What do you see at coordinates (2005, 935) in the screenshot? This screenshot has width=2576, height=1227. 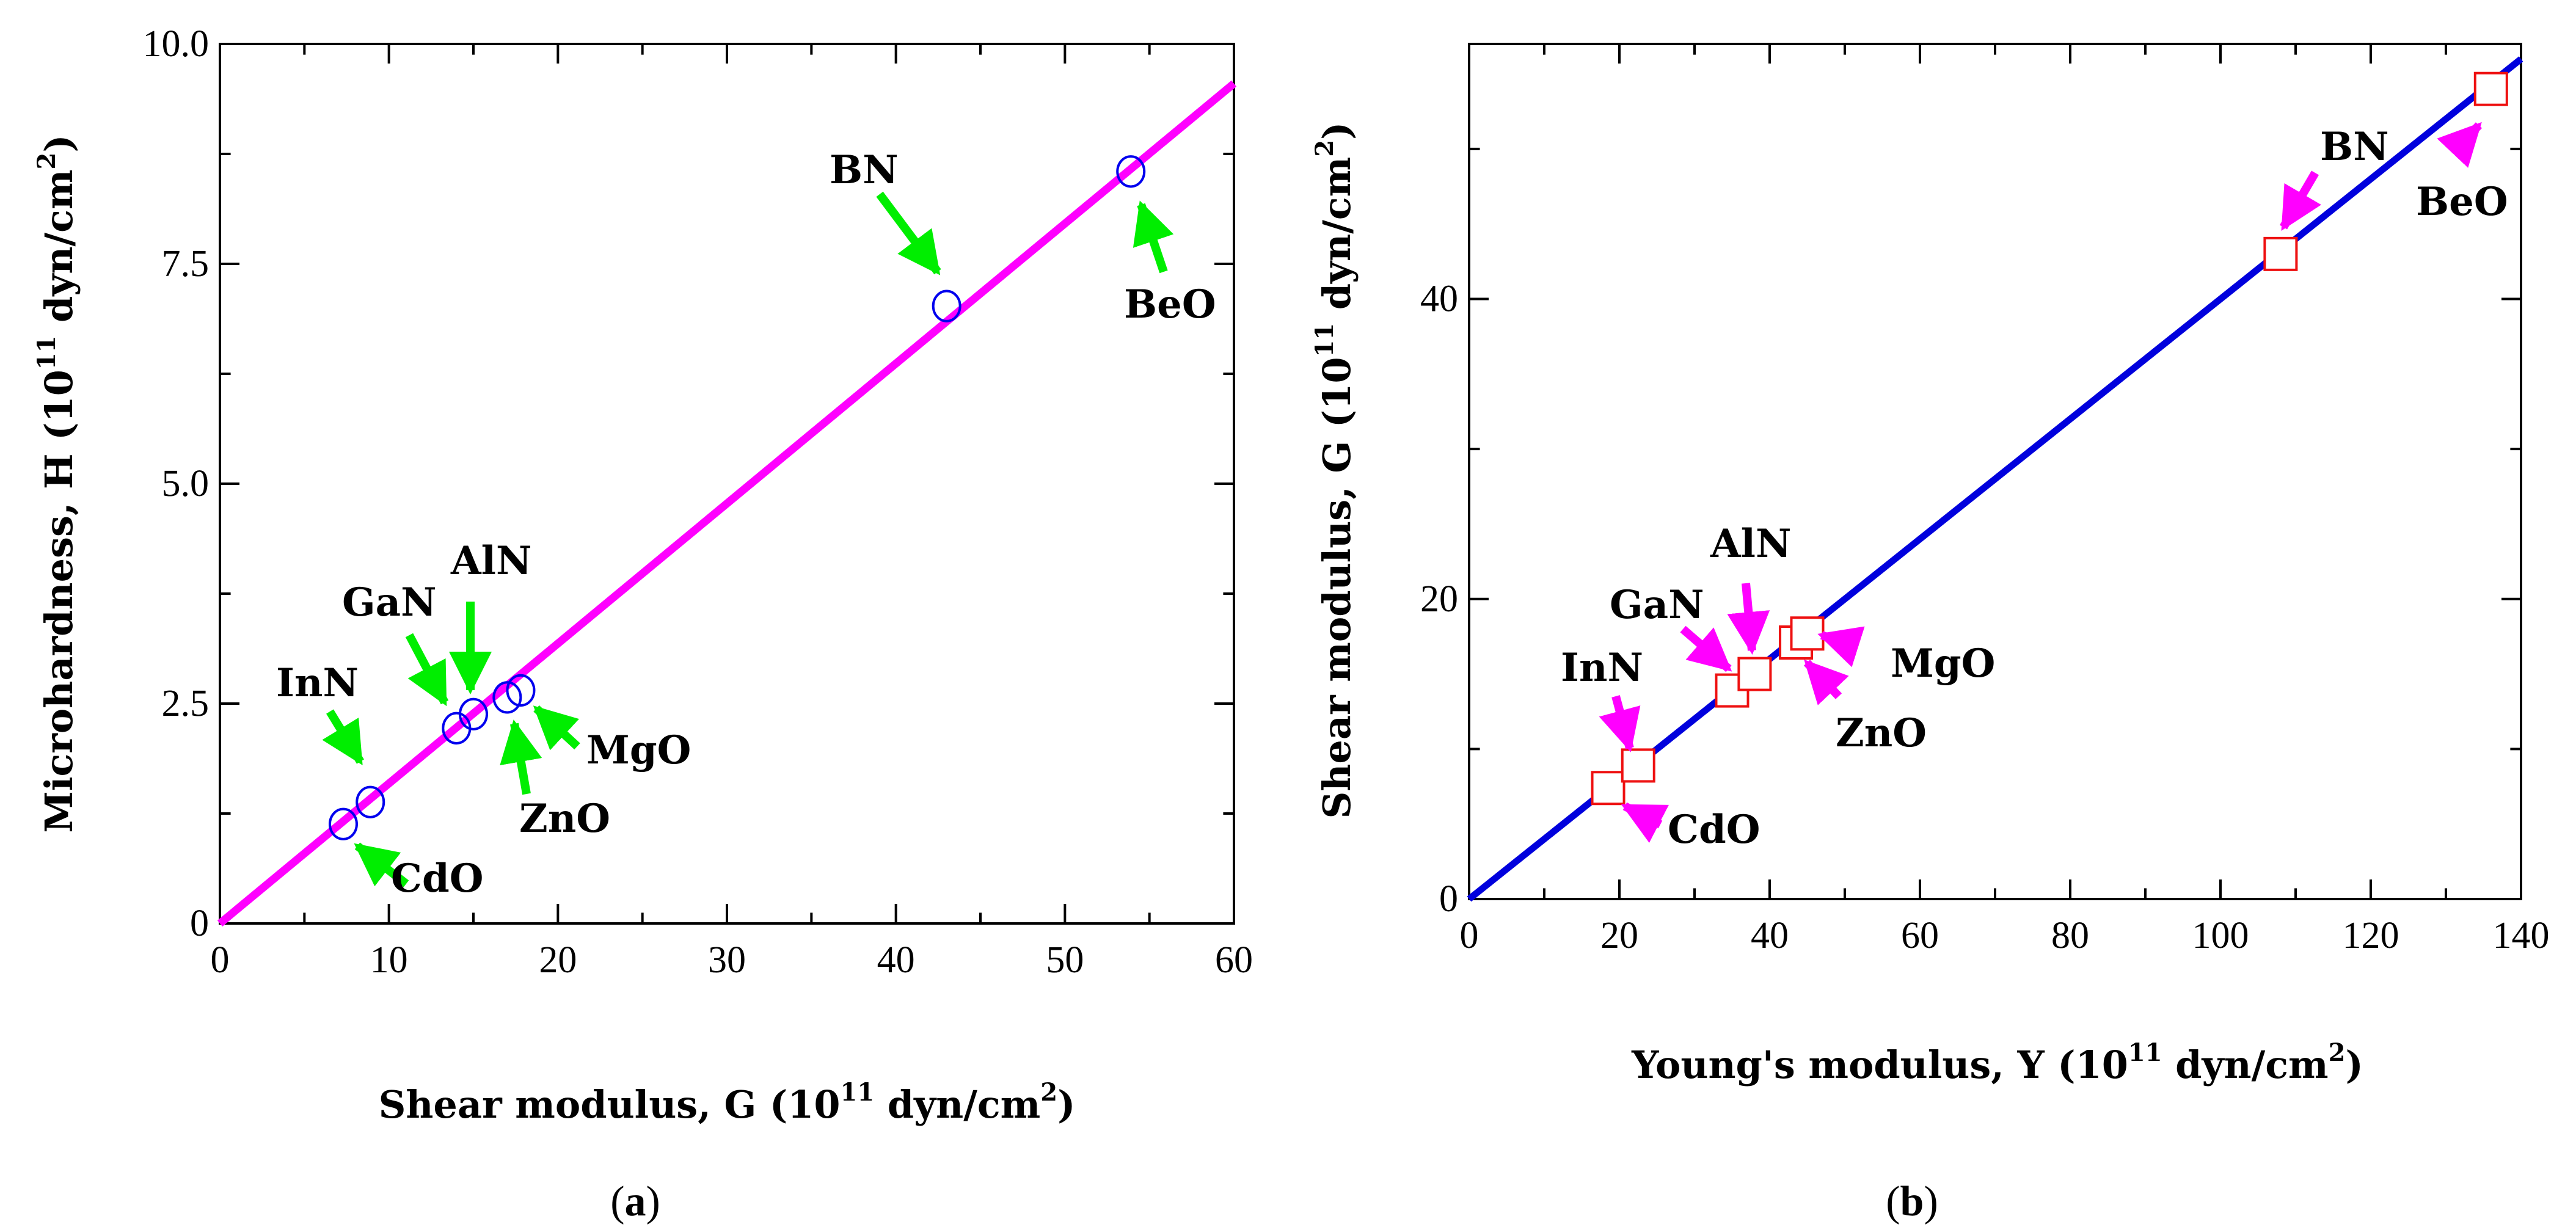 I see `panel-b-x-tick-labels: 0 20 40 60 80 100 120 140` at bounding box center [2005, 935].